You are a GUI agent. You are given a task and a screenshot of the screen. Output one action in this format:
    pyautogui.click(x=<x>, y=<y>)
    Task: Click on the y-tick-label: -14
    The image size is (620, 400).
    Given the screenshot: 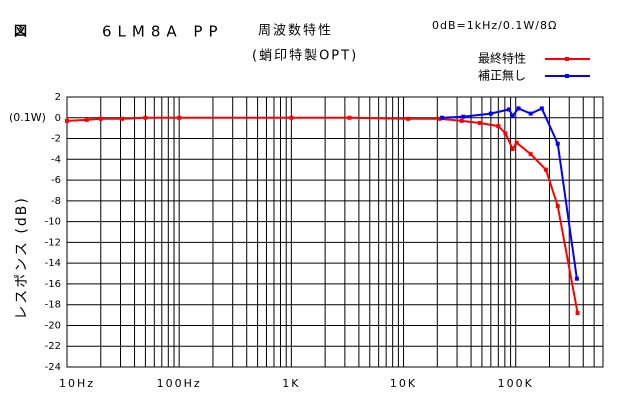 What is the action you would take?
    pyautogui.click(x=53, y=263)
    